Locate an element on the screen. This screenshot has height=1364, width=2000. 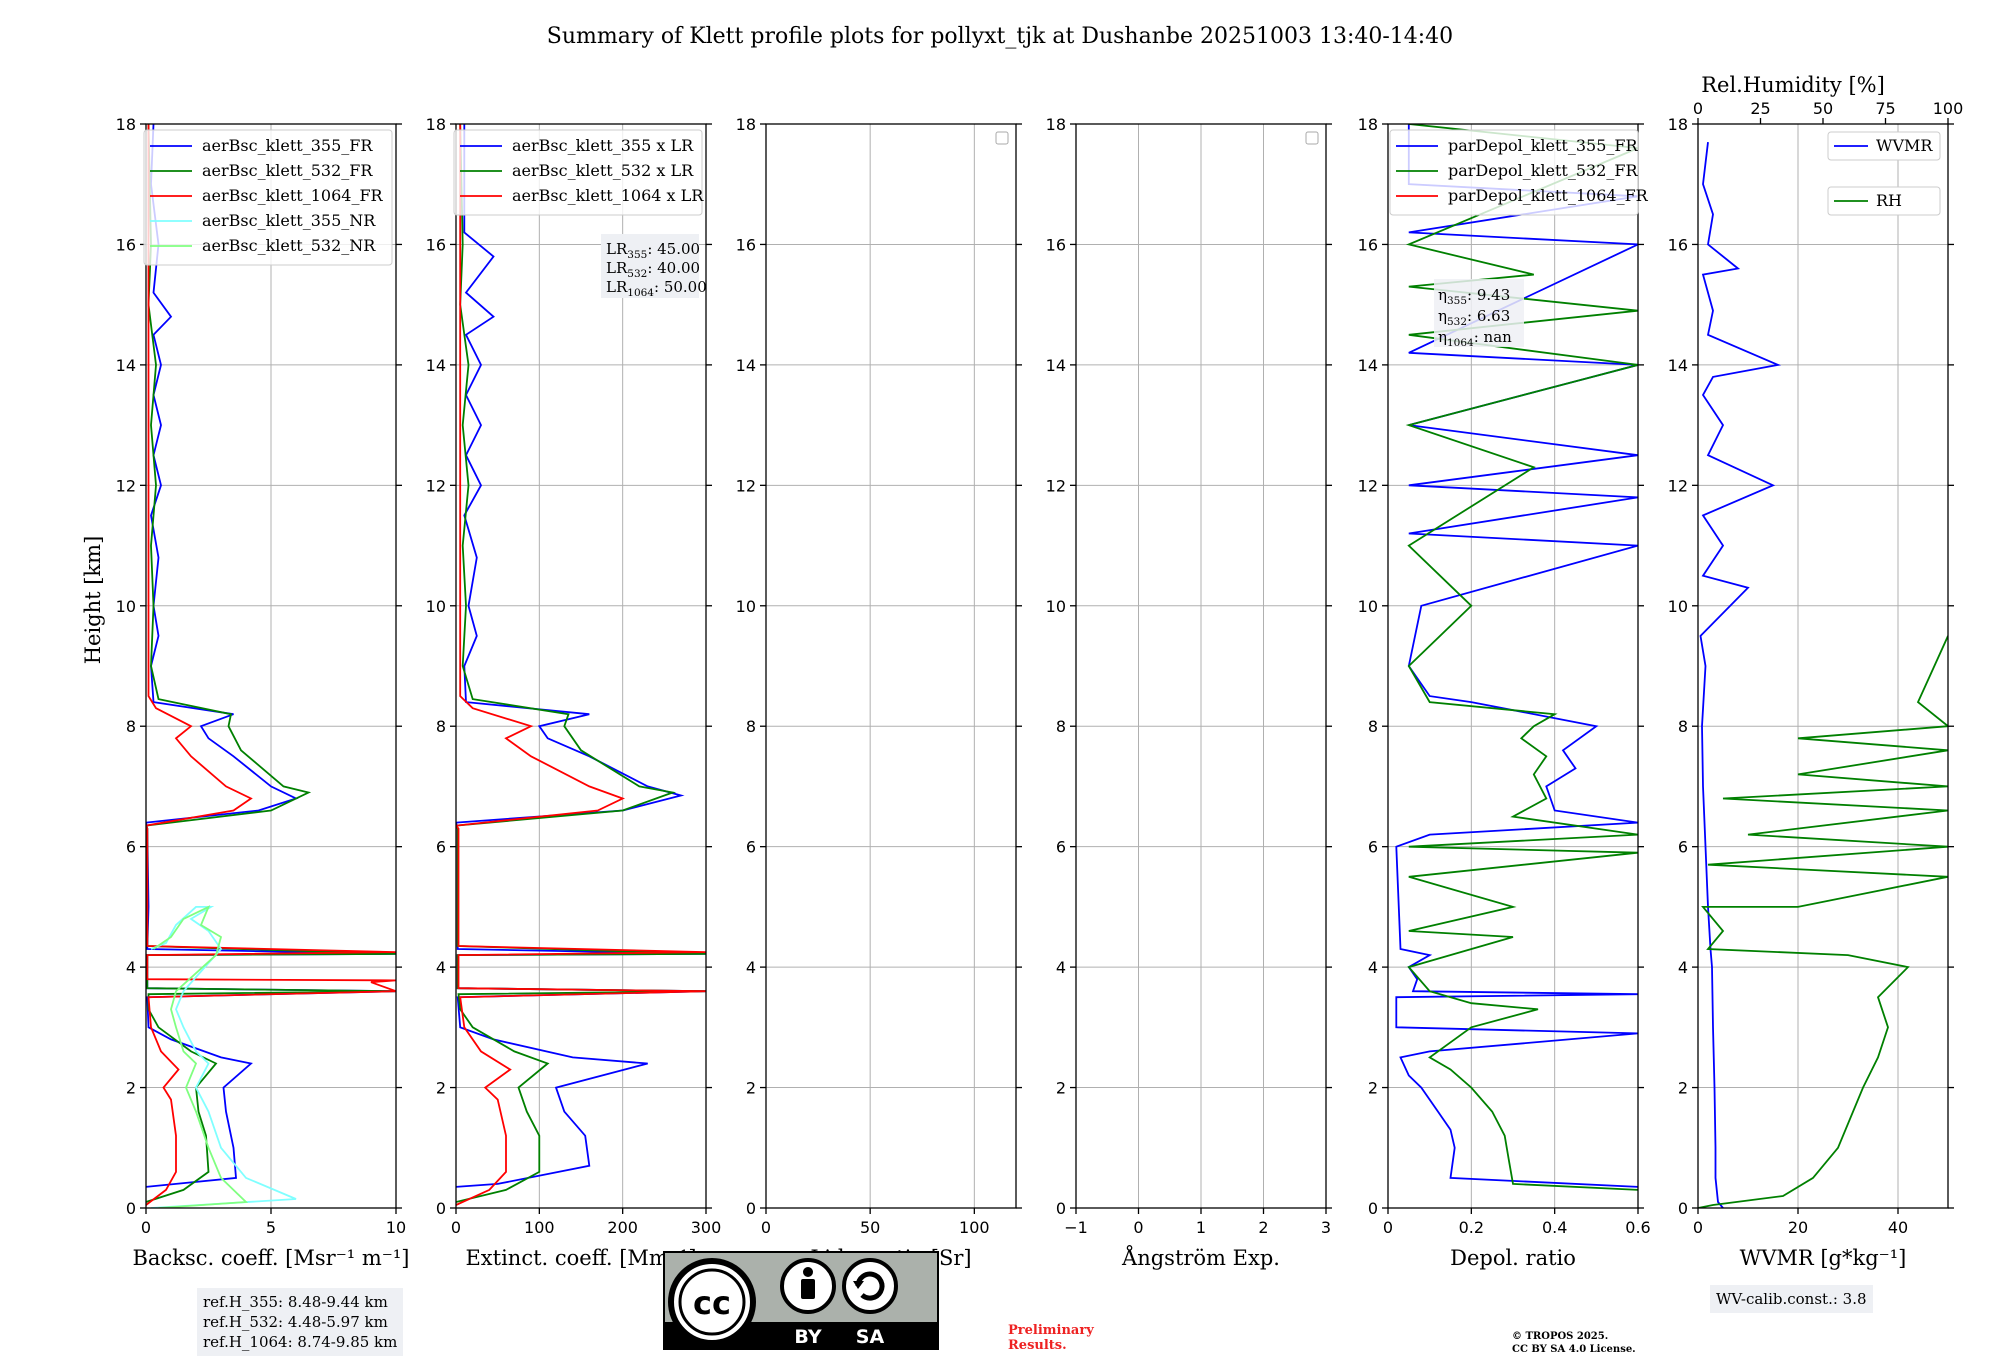
wv-calib-const: WV-calib.const.: 3.8 is located at coordinates (1791, 1299).